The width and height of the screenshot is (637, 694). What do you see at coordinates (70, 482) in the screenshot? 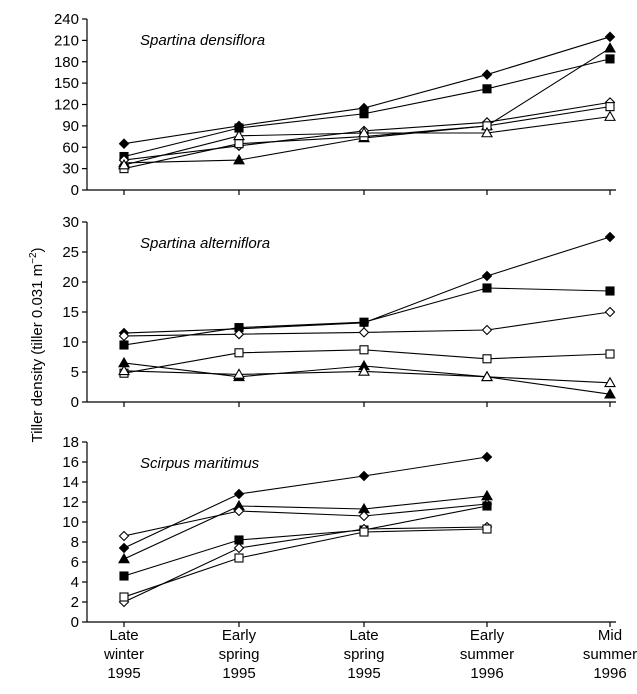
I see `y-tick-label: 14` at bounding box center [70, 482].